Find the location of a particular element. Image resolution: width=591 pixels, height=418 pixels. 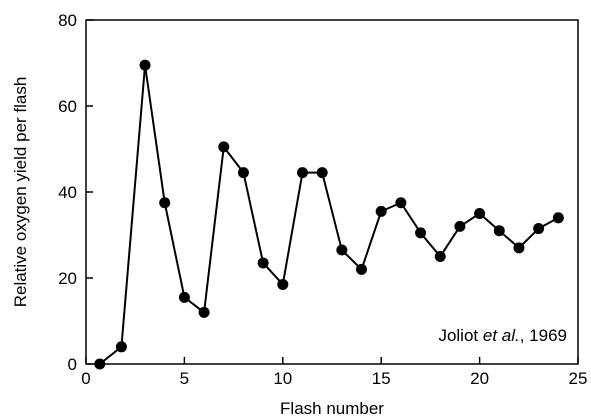

x-axis-label: Flash number is located at coordinates (332, 408).